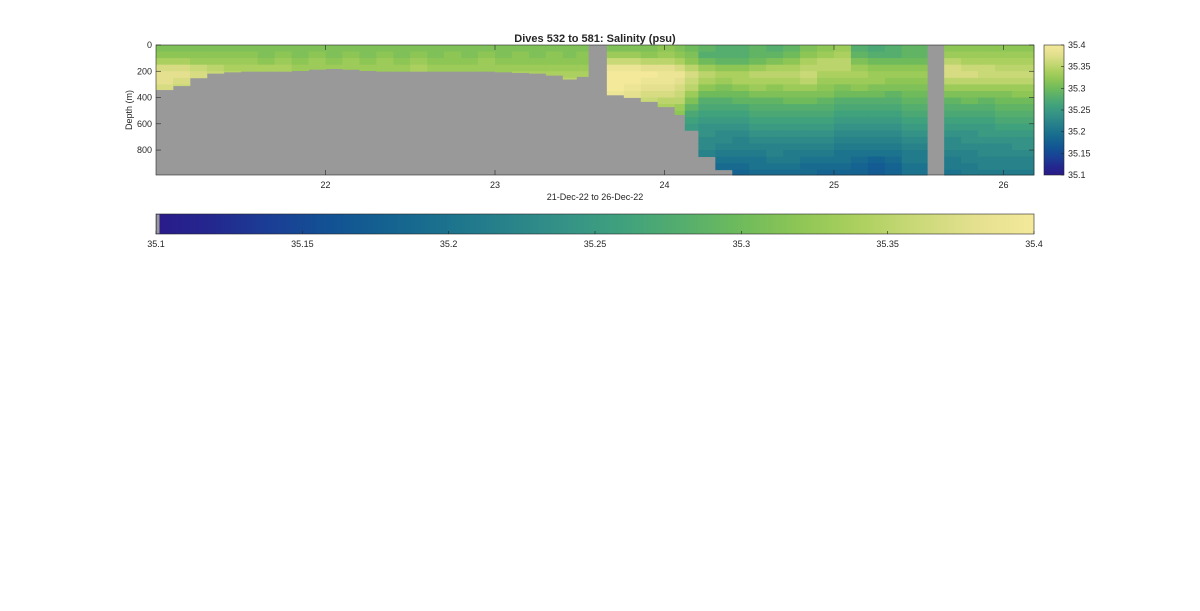 The image size is (1200, 611). Describe the element at coordinates (1079, 110) in the screenshot. I see `vertical-colorbar-tick-label: 35.25` at that location.